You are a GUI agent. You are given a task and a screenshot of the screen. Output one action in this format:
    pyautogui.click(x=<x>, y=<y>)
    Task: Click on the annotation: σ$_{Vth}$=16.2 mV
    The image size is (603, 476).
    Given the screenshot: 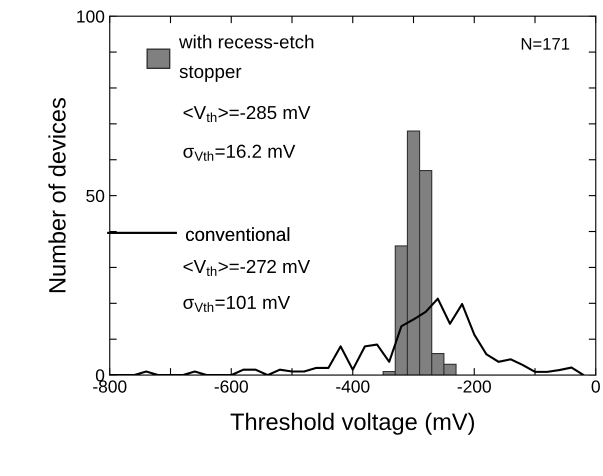 What is the action you would take?
    pyautogui.click(x=239, y=152)
    